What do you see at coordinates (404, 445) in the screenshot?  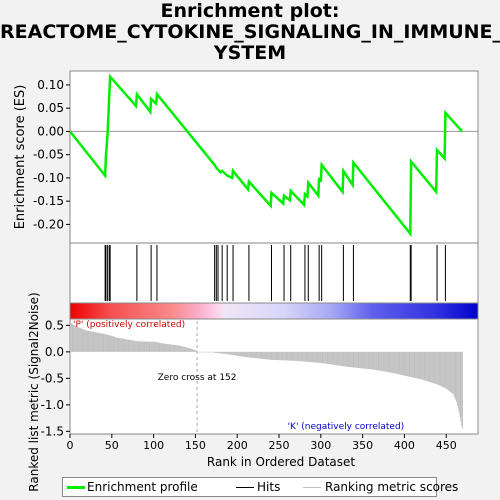 I see `x-tick-label: 400` at bounding box center [404, 445].